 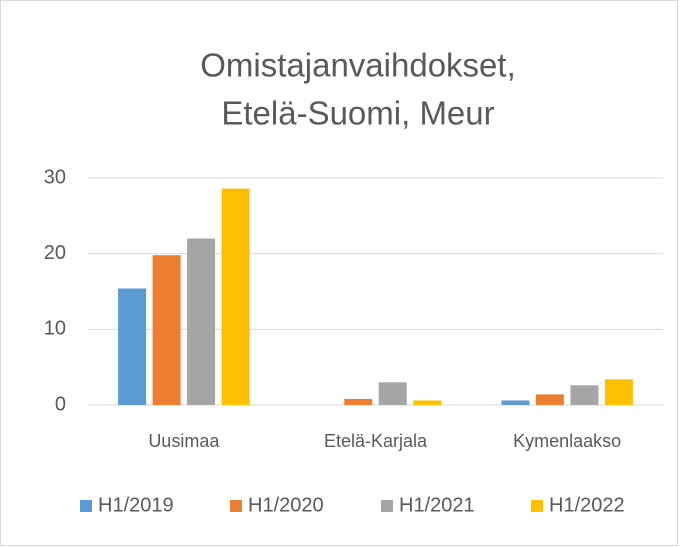 I want to click on legend-label: H1/2020, so click(x=286, y=505).